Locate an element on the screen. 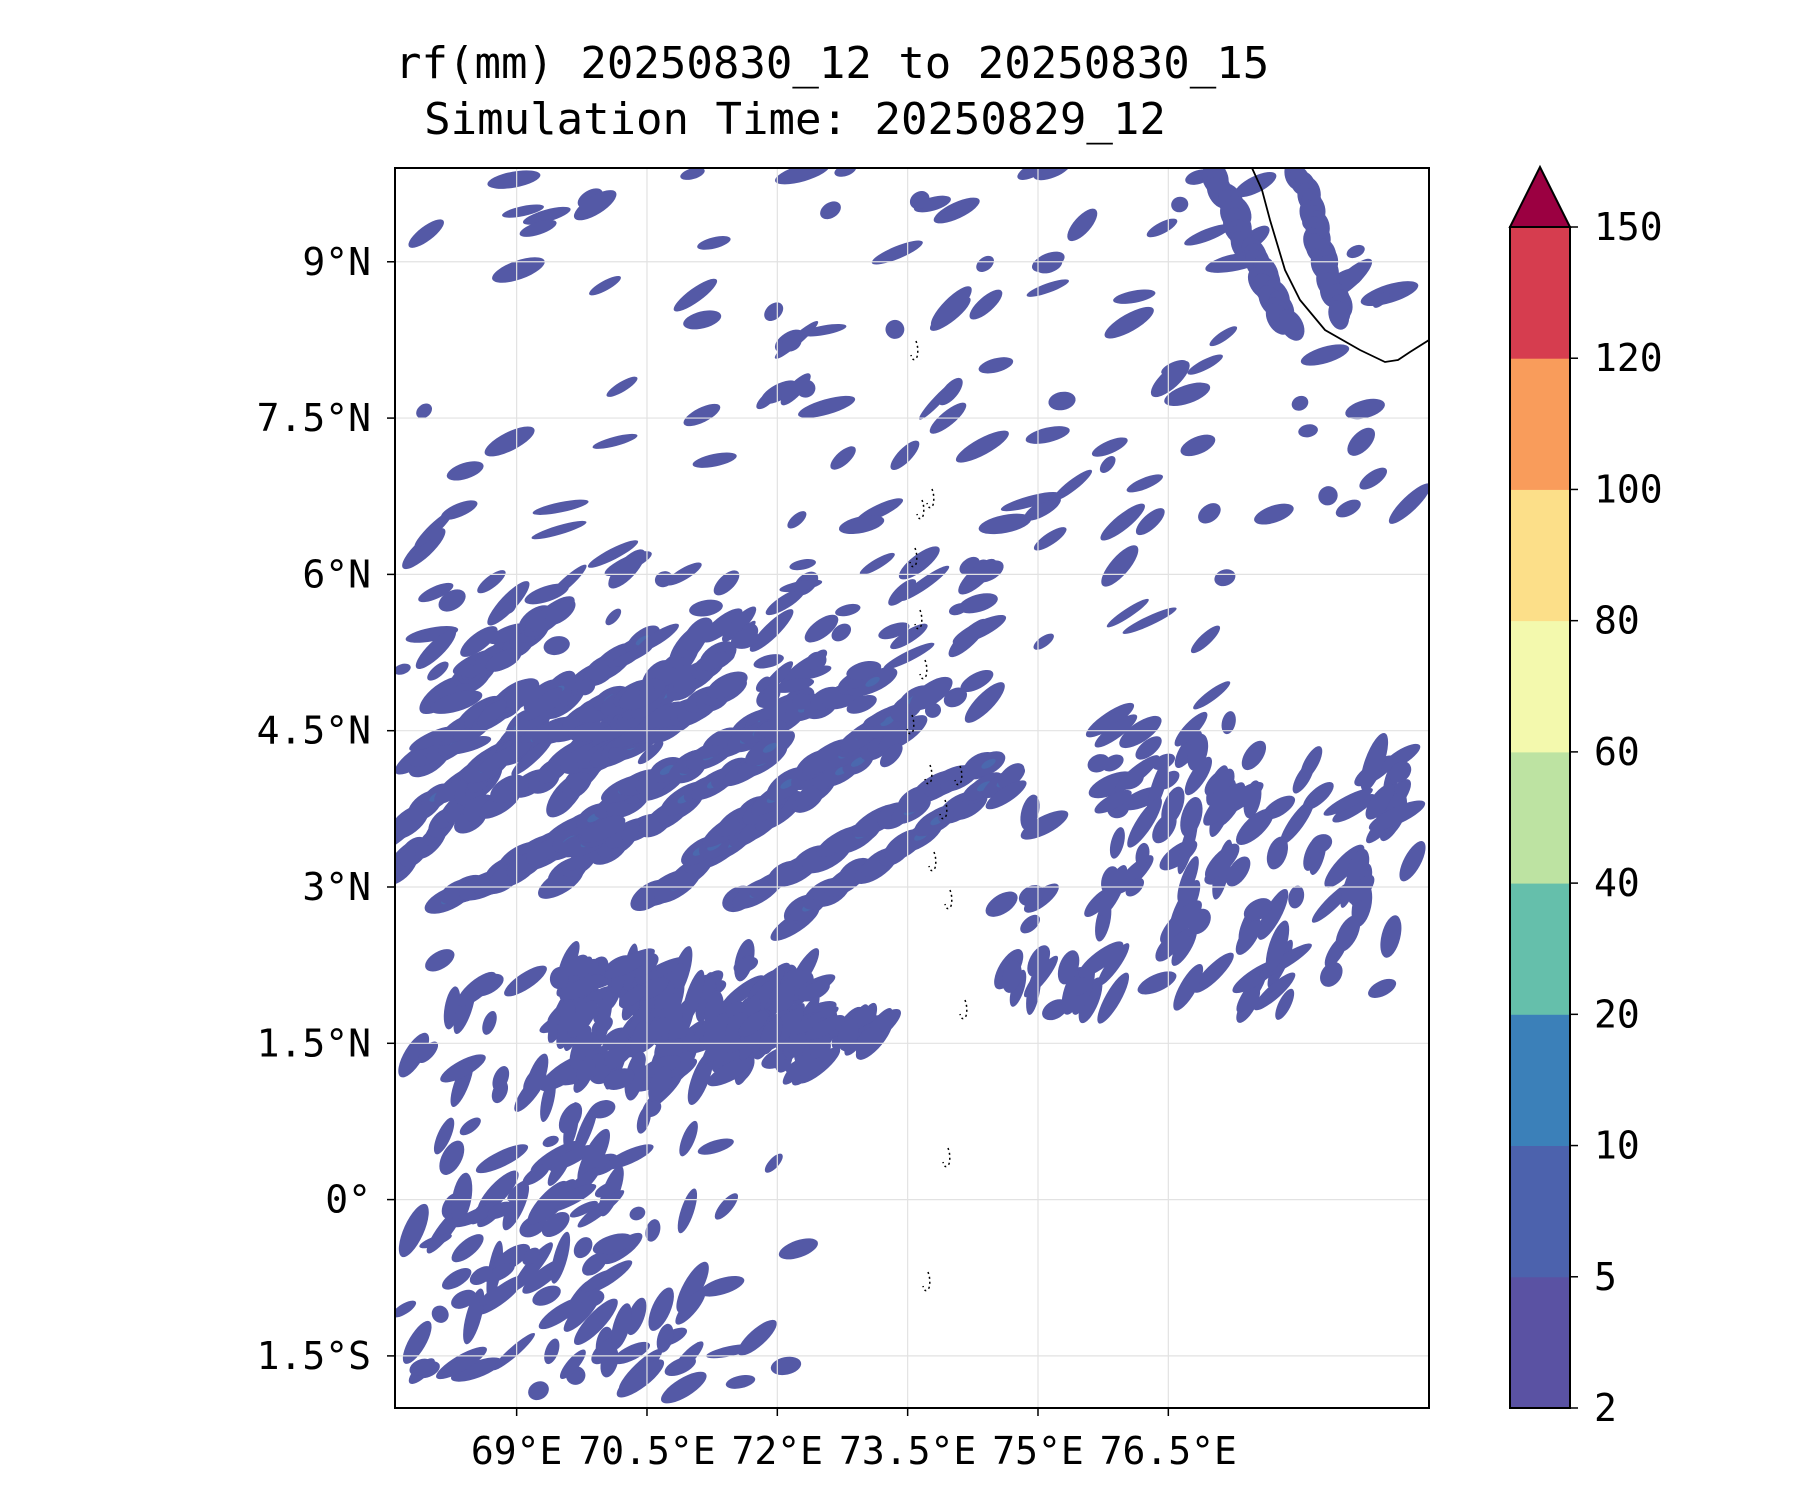 The image size is (1800, 1500). x-tick-label: 69°E is located at coordinates (517, 1451).